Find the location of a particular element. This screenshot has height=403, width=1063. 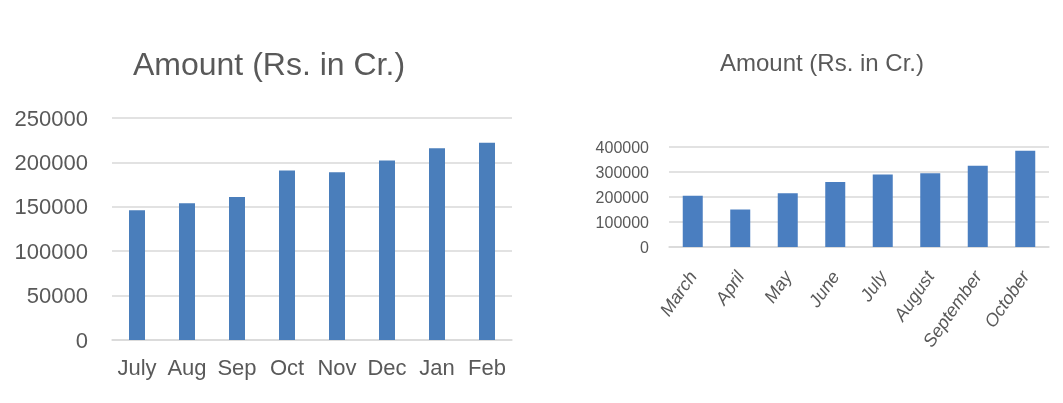

x-tick-label: Nov is located at coordinates (337, 367).